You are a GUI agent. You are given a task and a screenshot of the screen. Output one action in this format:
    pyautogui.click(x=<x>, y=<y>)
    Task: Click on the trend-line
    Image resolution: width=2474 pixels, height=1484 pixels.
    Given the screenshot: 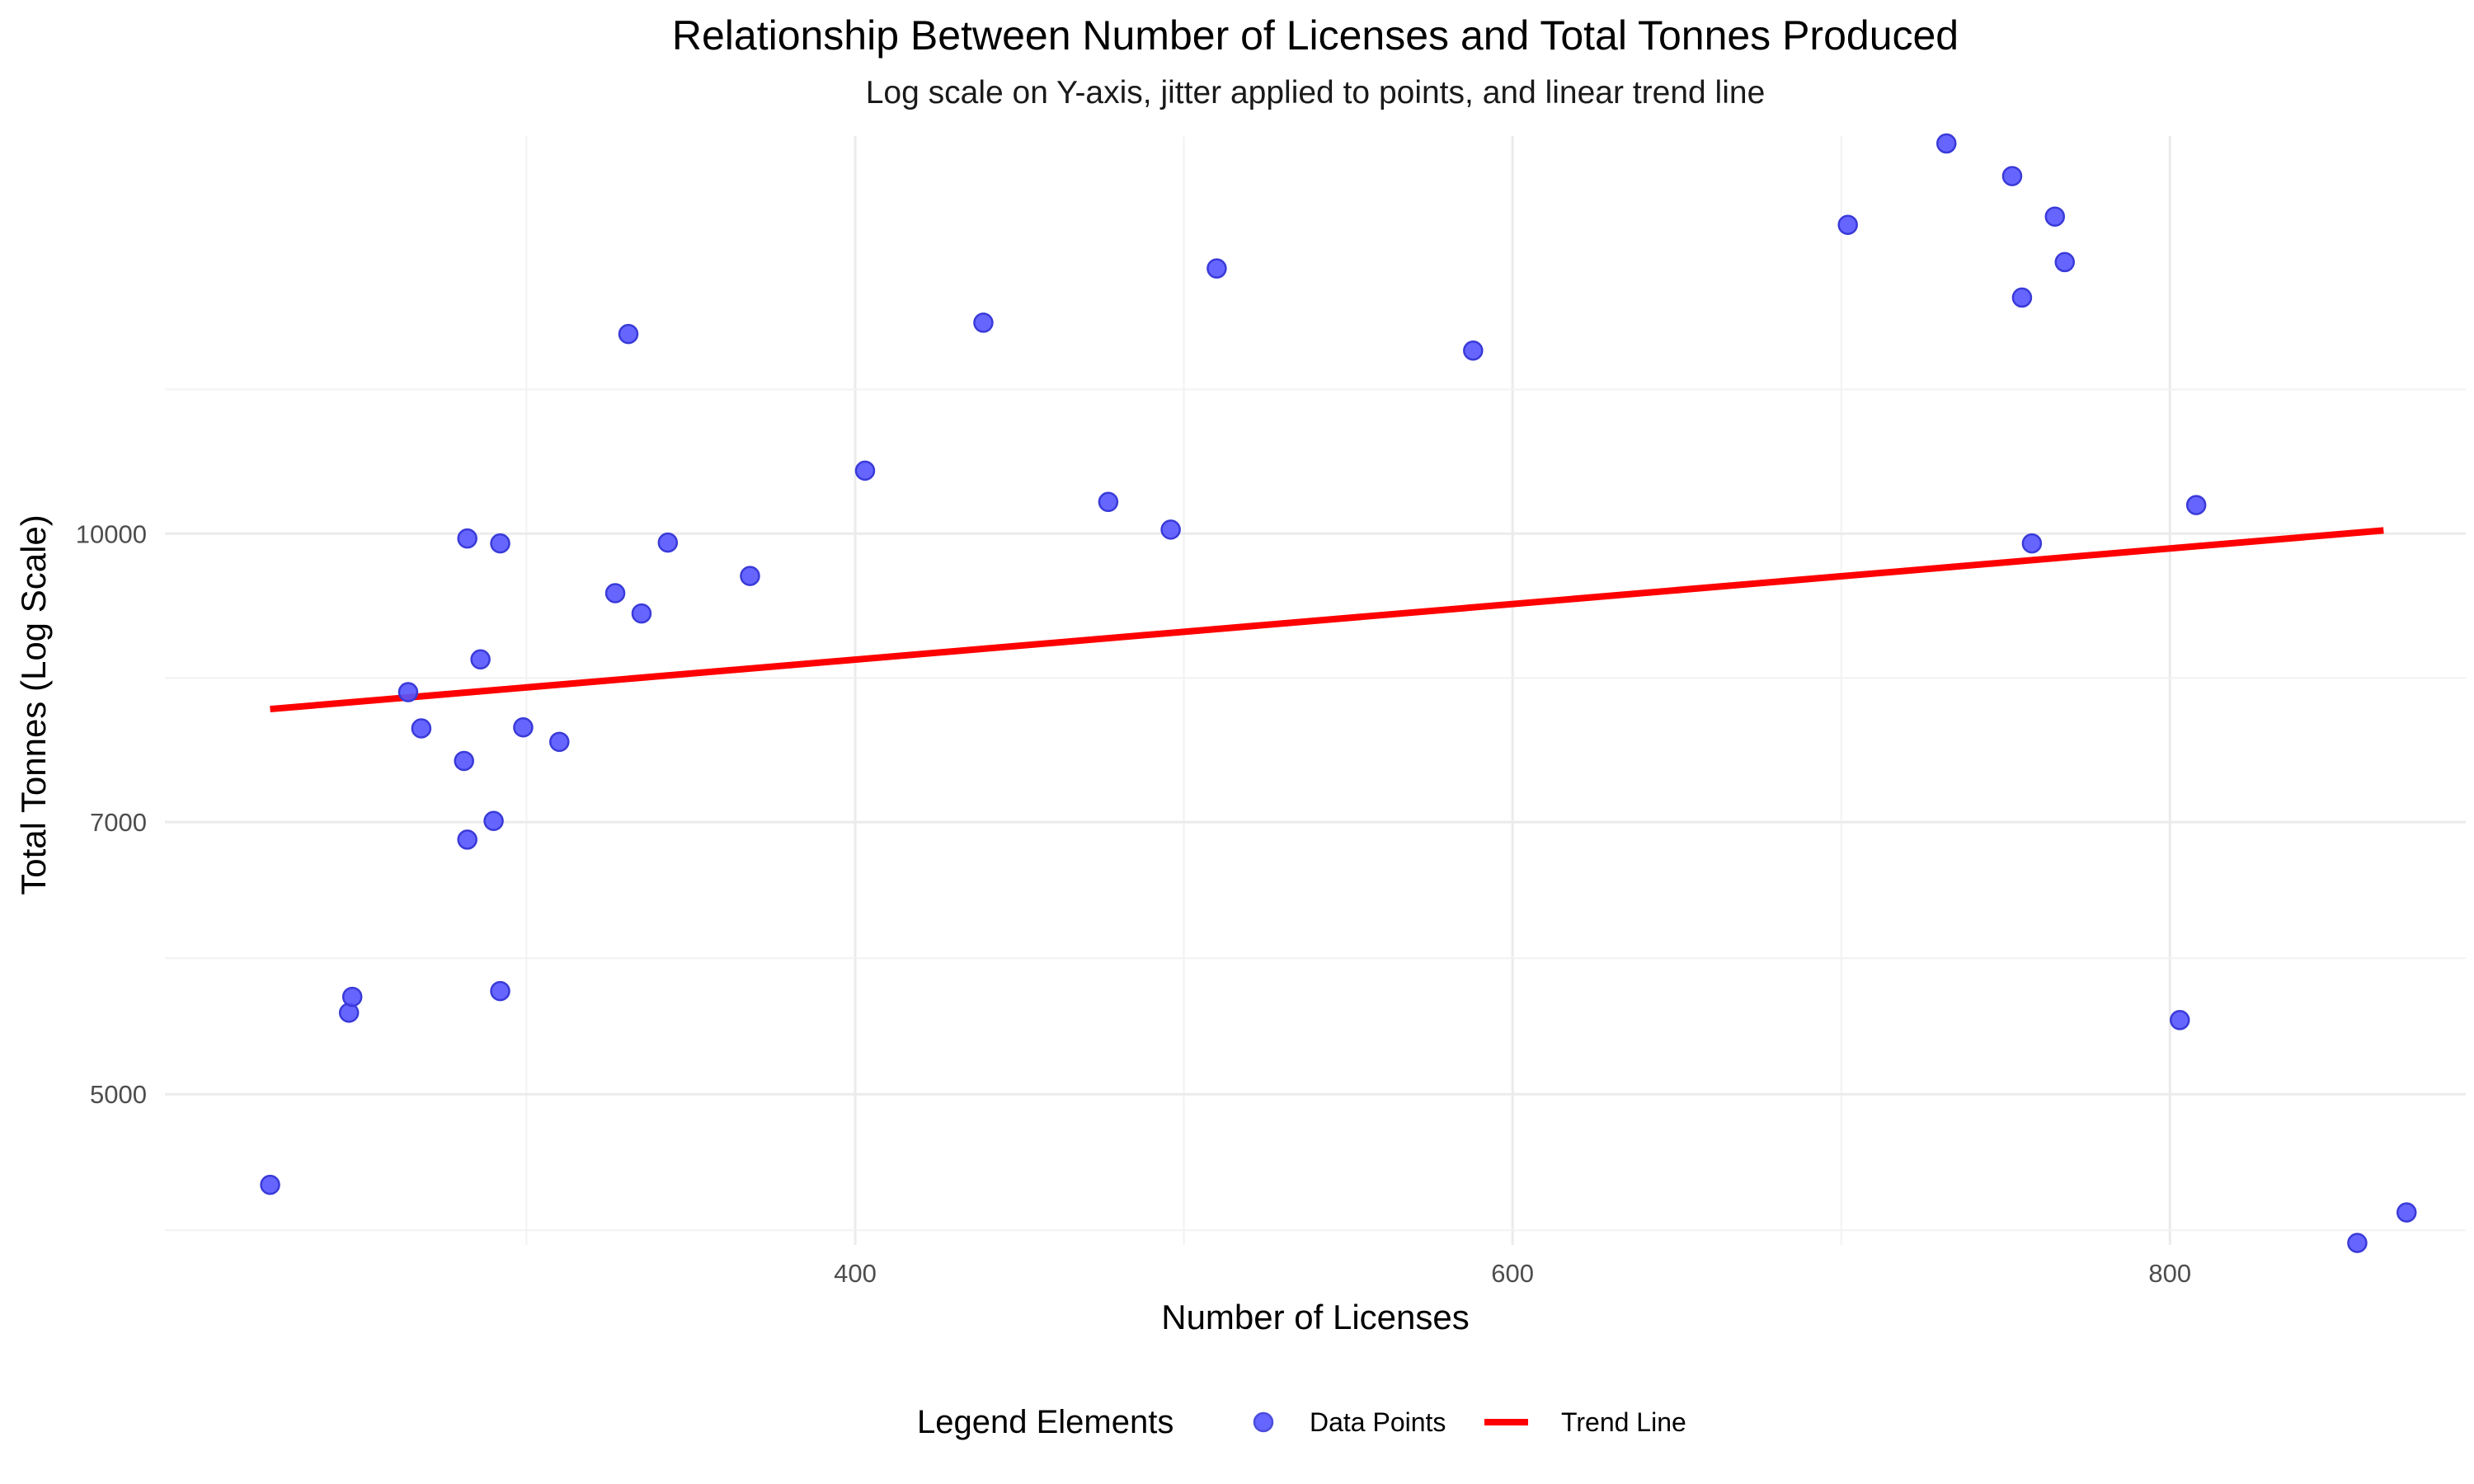 What is the action you would take?
    pyautogui.click(x=1327, y=620)
    